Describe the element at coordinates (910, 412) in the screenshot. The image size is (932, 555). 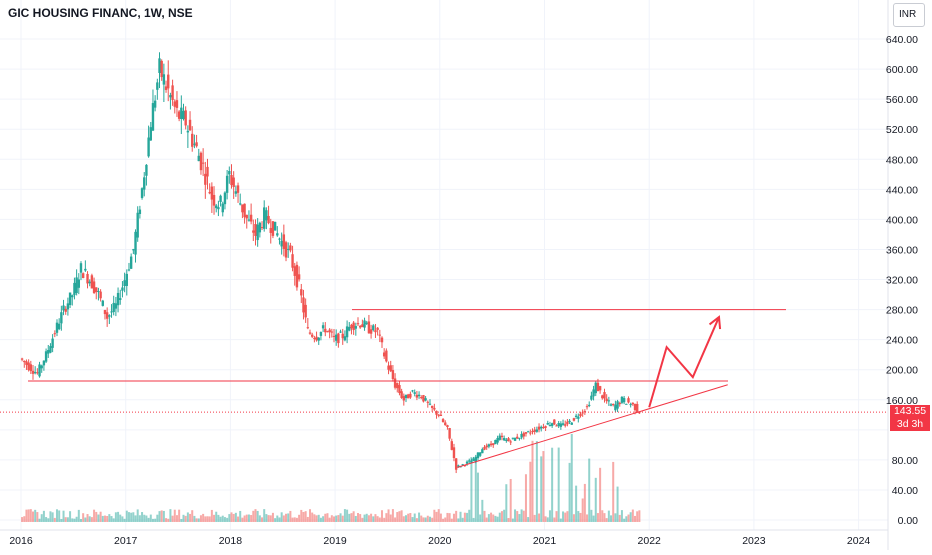
I see `last-price-tag: 143.55` at that location.